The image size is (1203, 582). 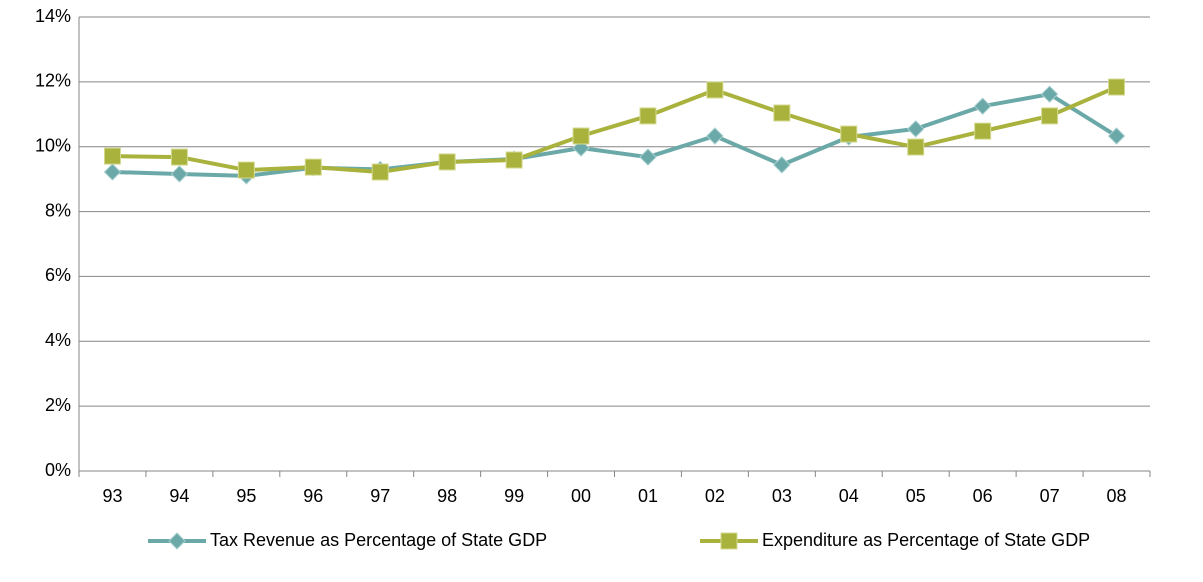 What do you see at coordinates (58, 340) in the screenshot?
I see `y-tick-label: 4%` at bounding box center [58, 340].